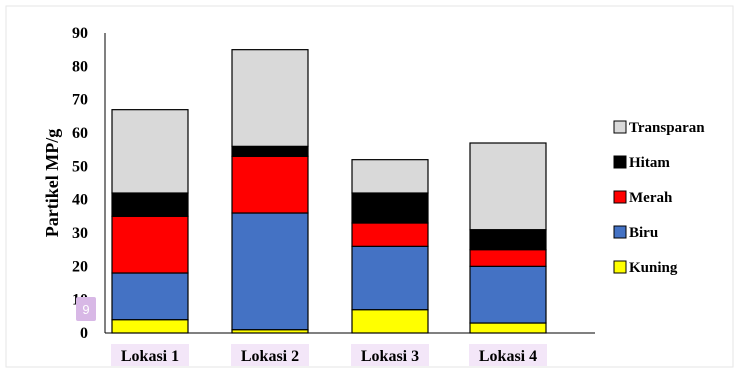 This screenshot has height=373, width=739. What do you see at coordinates (80, 266) in the screenshot?
I see `y-tick-label: 20` at bounding box center [80, 266].